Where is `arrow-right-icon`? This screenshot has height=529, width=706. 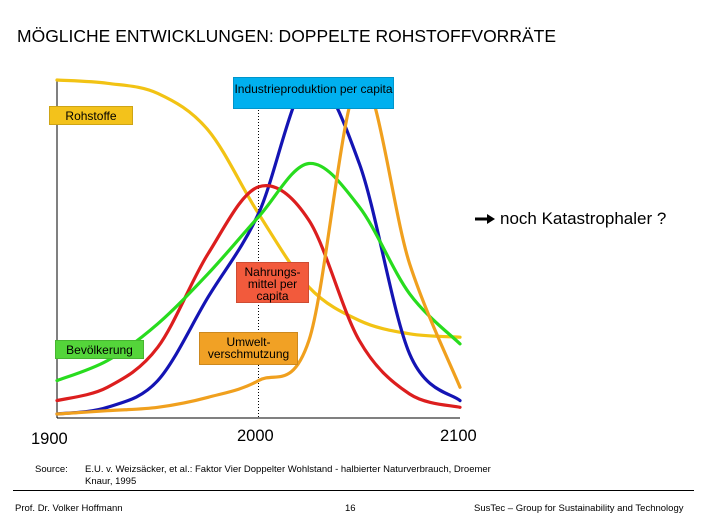
arrow-right-icon is located at coordinates (485, 219).